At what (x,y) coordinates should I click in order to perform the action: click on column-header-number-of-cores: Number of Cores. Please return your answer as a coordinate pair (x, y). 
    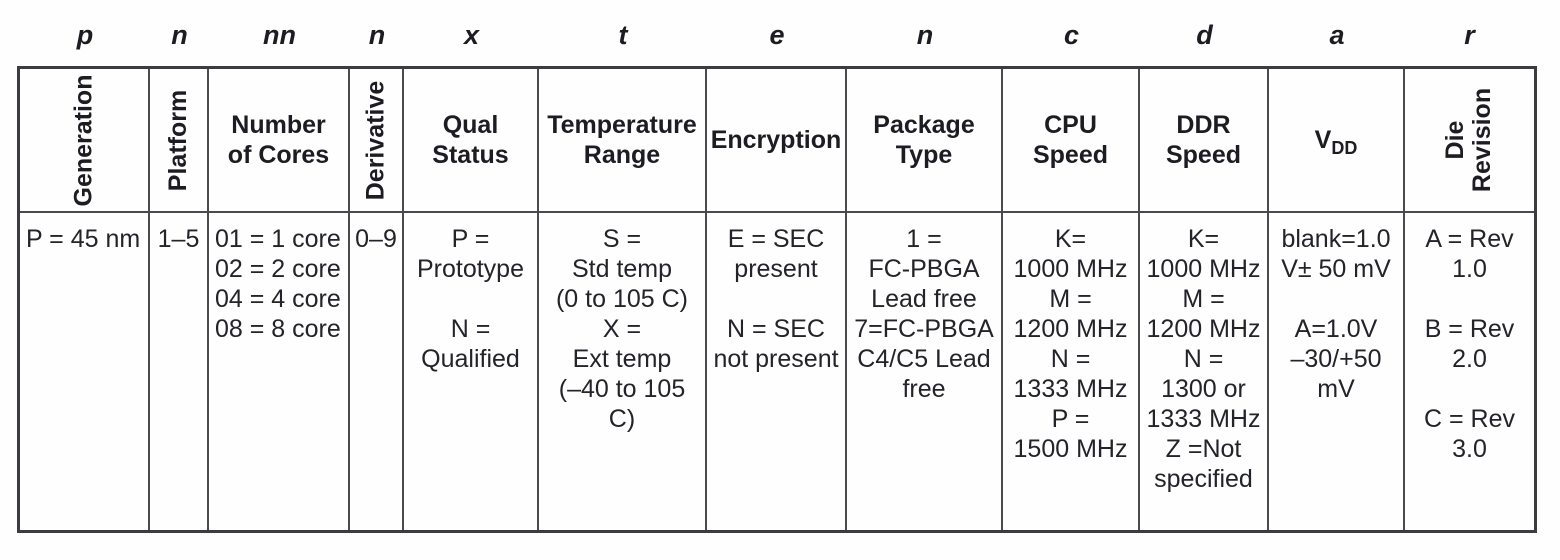
    Looking at the image, I should click on (278, 140).